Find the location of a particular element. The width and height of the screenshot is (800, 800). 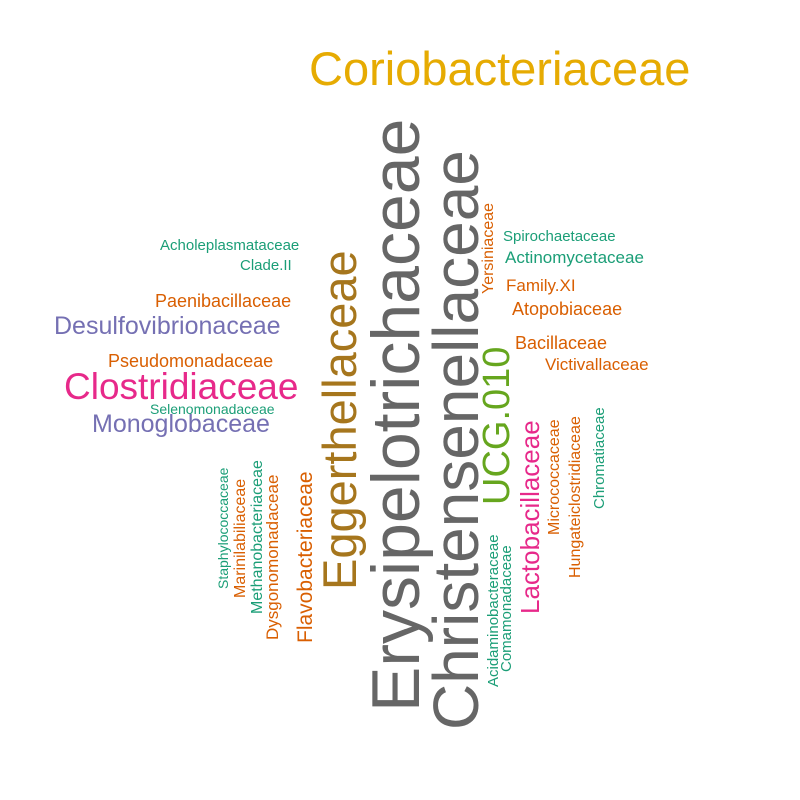

word-marinilabiliaceae: Marinilabiliaceae is located at coordinates (240, 538).